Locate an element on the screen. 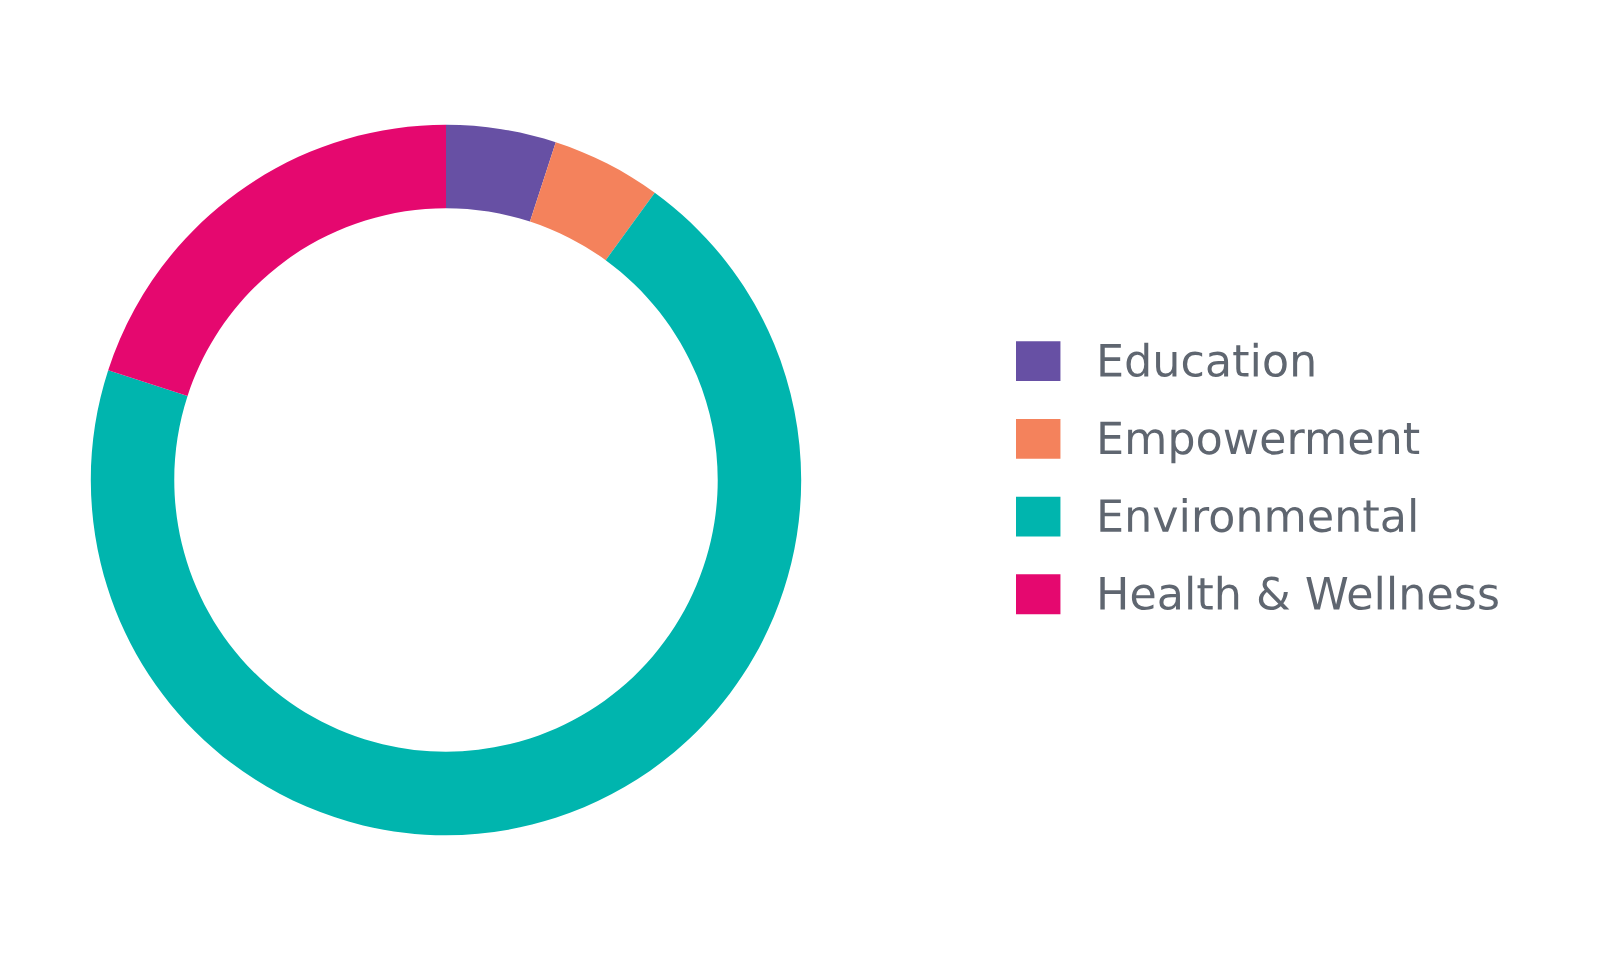 Image resolution: width=1600 pixels, height=960 pixels. legend-label: Environmental is located at coordinates (1258, 515).